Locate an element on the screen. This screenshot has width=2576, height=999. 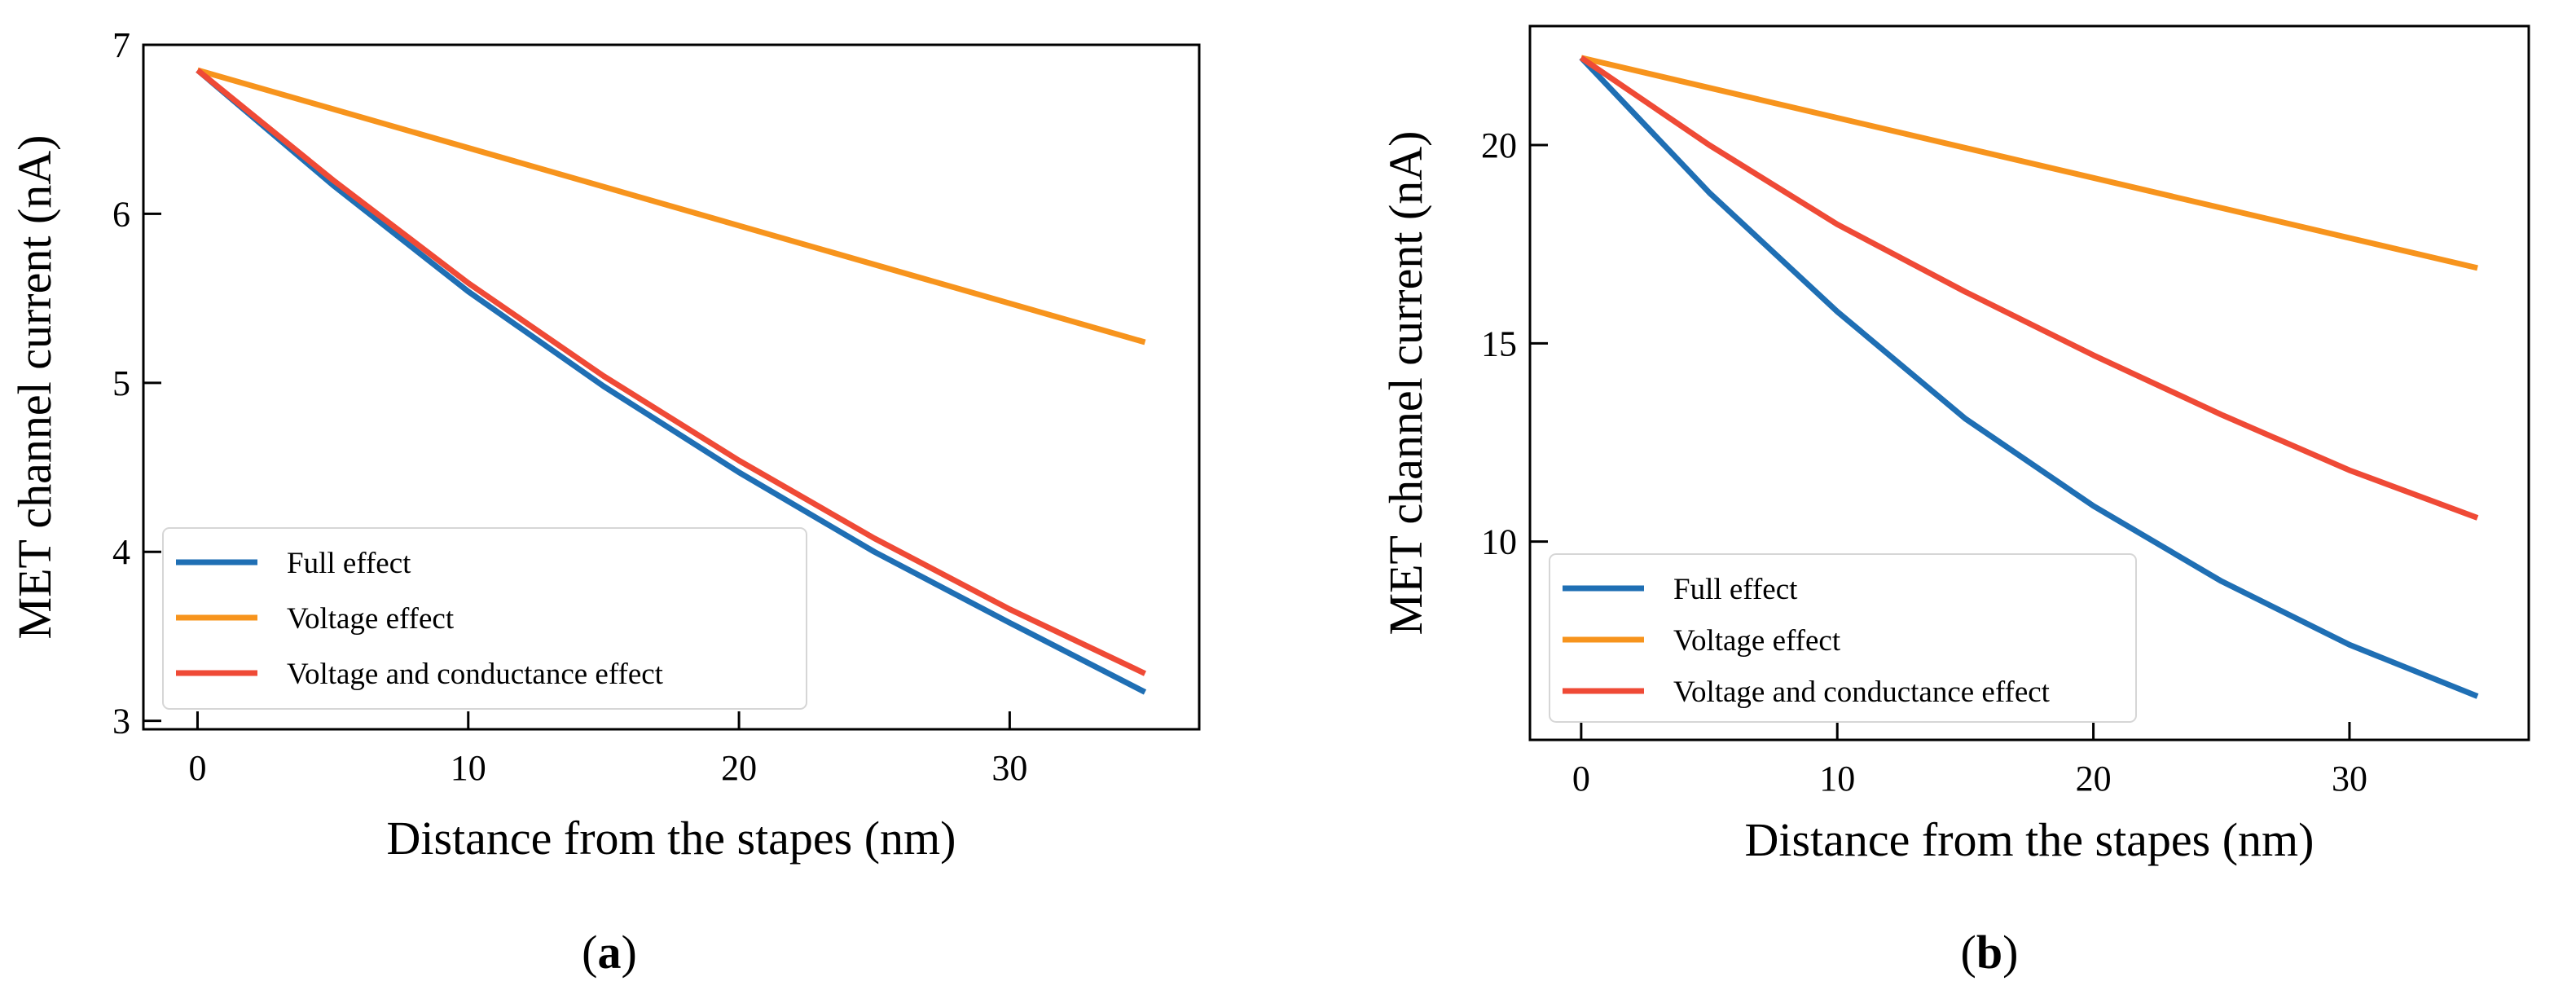
panel-label: (a) is located at coordinates (609, 952).